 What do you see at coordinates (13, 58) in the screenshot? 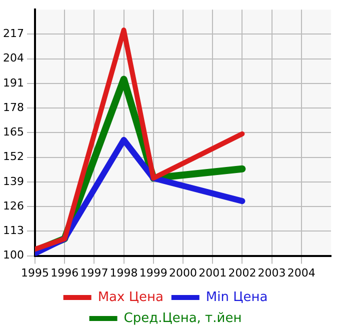
I see `y-tick-label: 204` at bounding box center [13, 58].